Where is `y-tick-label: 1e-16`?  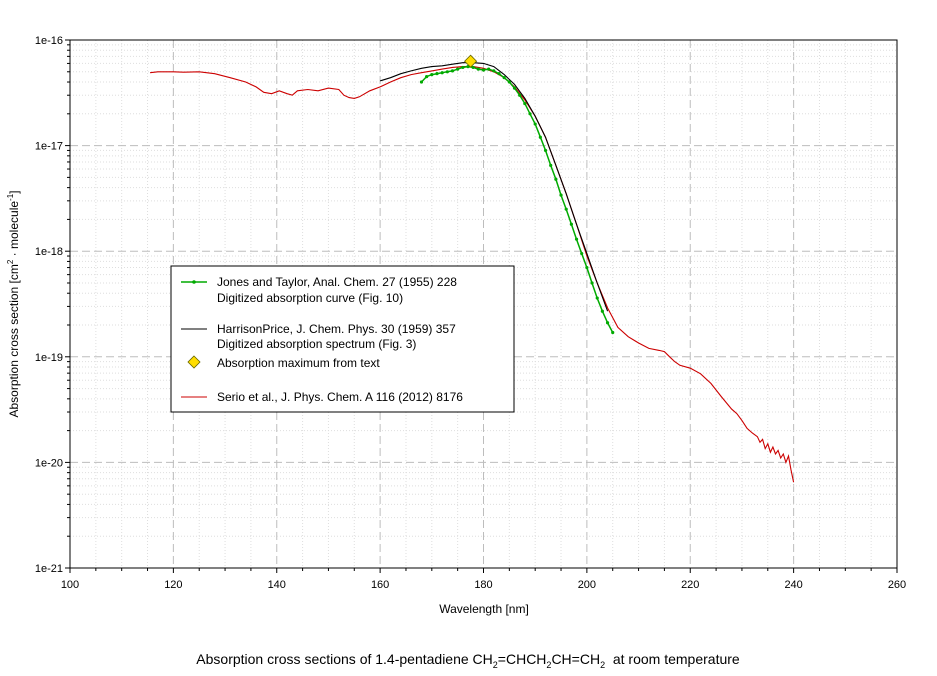 y-tick-label: 1e-16 is located at coordinates (49, 41).